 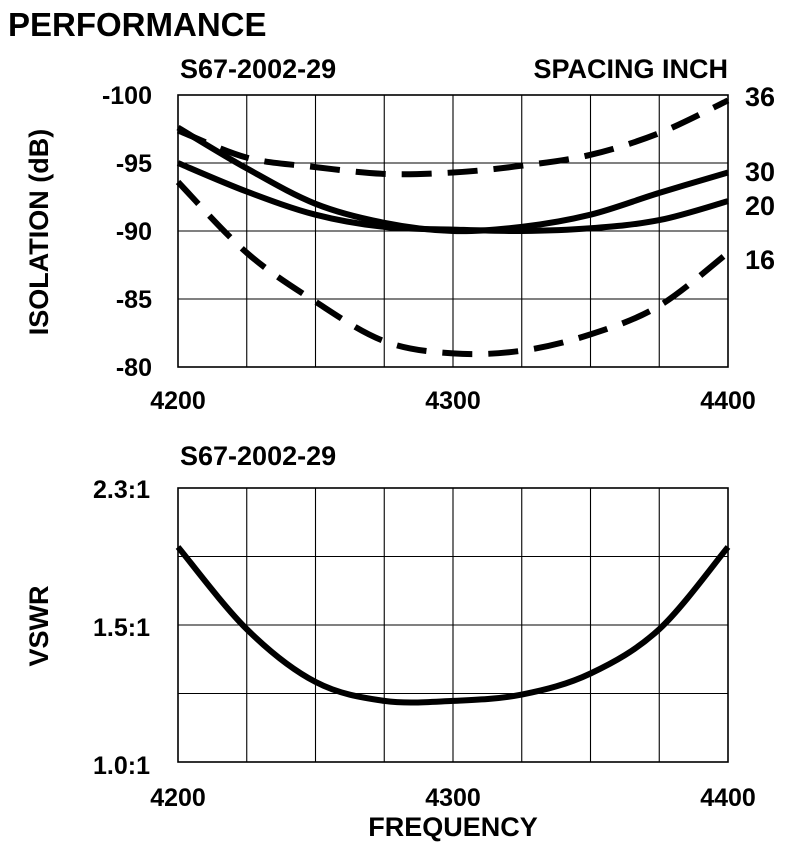 What do you see at coordinates (630, 69) in the screenshot?
I see `isolation-legend-title: SPACING INCH` at bounding box center [630, 69].